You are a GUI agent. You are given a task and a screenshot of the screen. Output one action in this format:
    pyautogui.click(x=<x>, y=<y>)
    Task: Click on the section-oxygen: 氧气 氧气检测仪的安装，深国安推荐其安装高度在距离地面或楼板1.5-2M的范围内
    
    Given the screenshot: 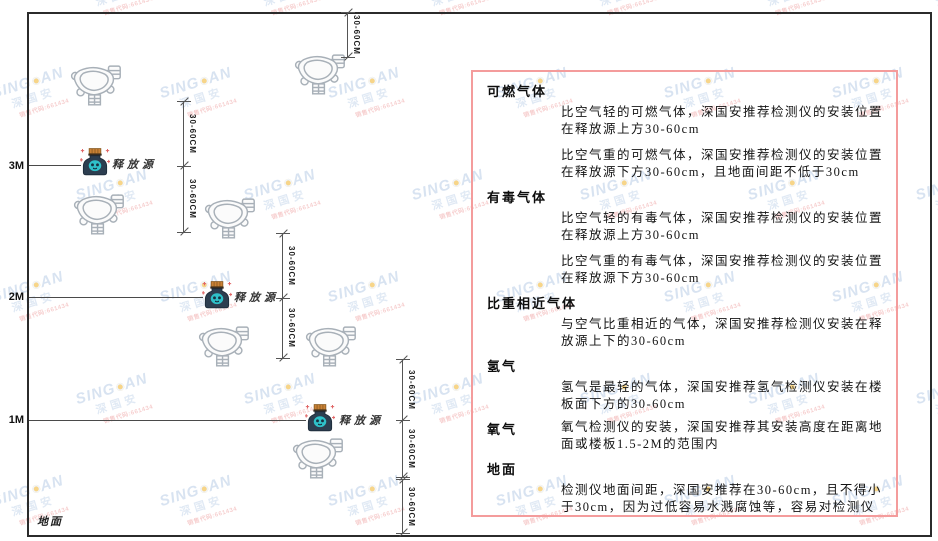 What is the action you would take?
    pyautogui.click(x=685, y=436)
    